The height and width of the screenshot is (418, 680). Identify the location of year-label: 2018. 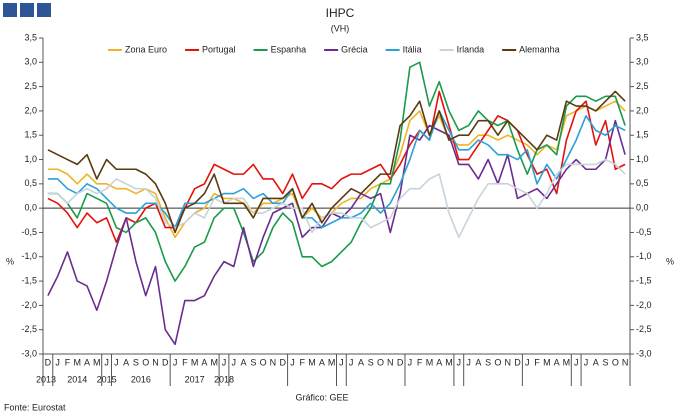
(224, 379).